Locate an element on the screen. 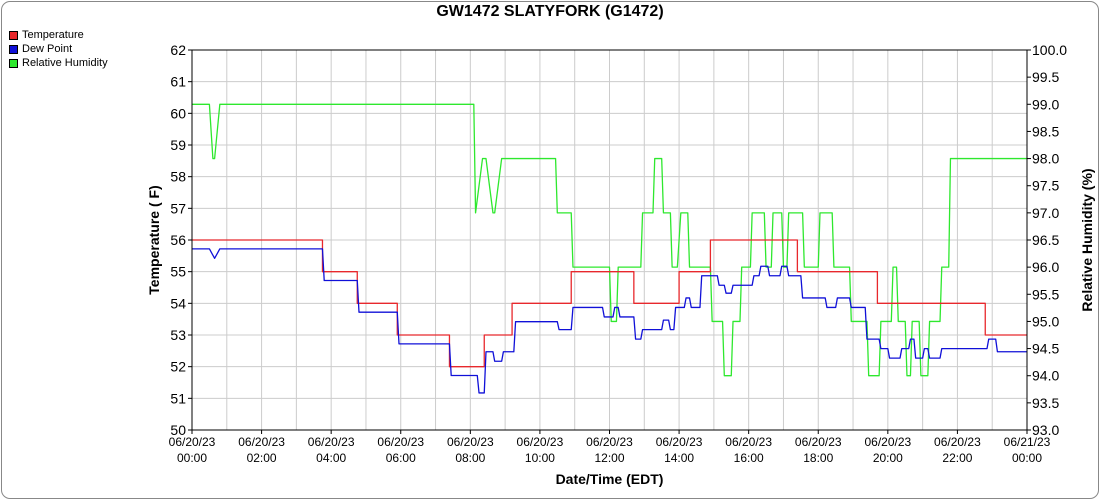 Image resolution: width=1100 pixels, height=500 pixels. legend-swatch-temperature is located at coordinates (13, 35).